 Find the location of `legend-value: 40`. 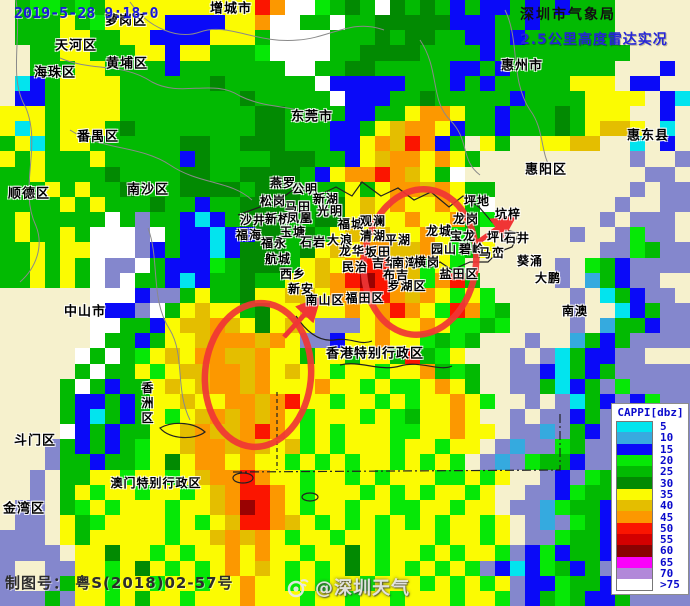

legend-value: 40 is located at coordinates (667, 506).